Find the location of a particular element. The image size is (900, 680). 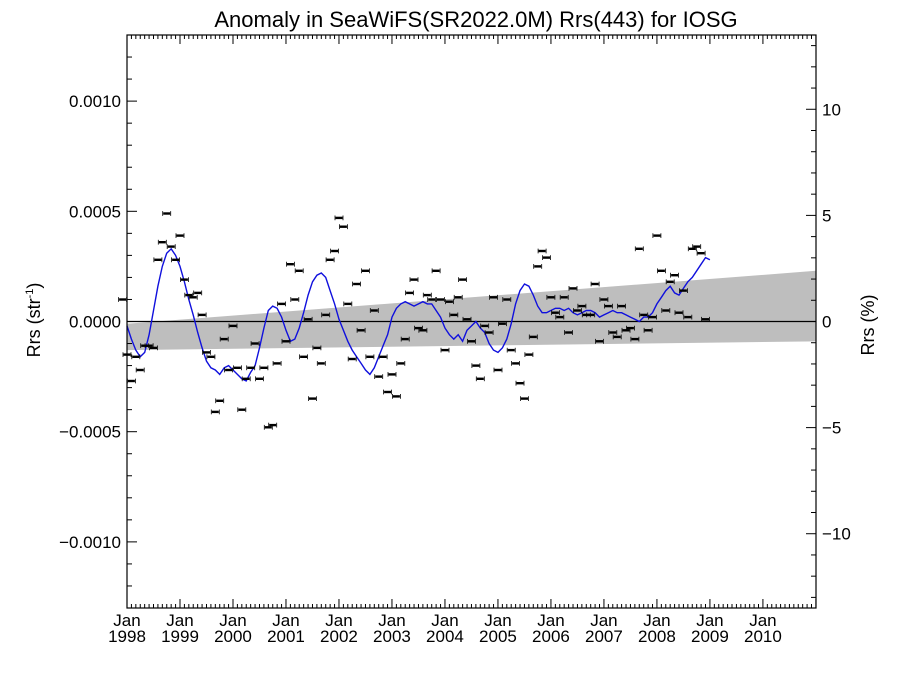

running-mean-layer is located at coordinates (418, 314).